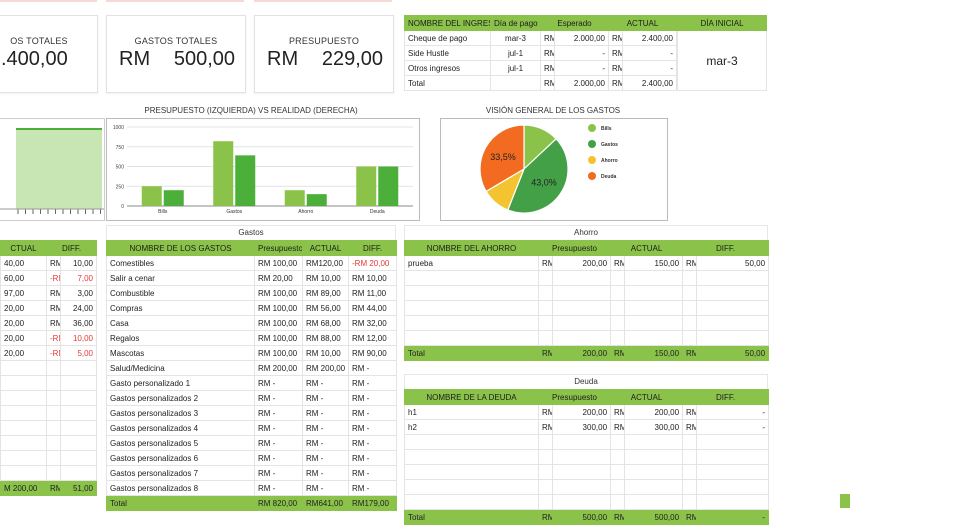  I want to click on bills-actual-cell: 60,00, so click(23, 278).